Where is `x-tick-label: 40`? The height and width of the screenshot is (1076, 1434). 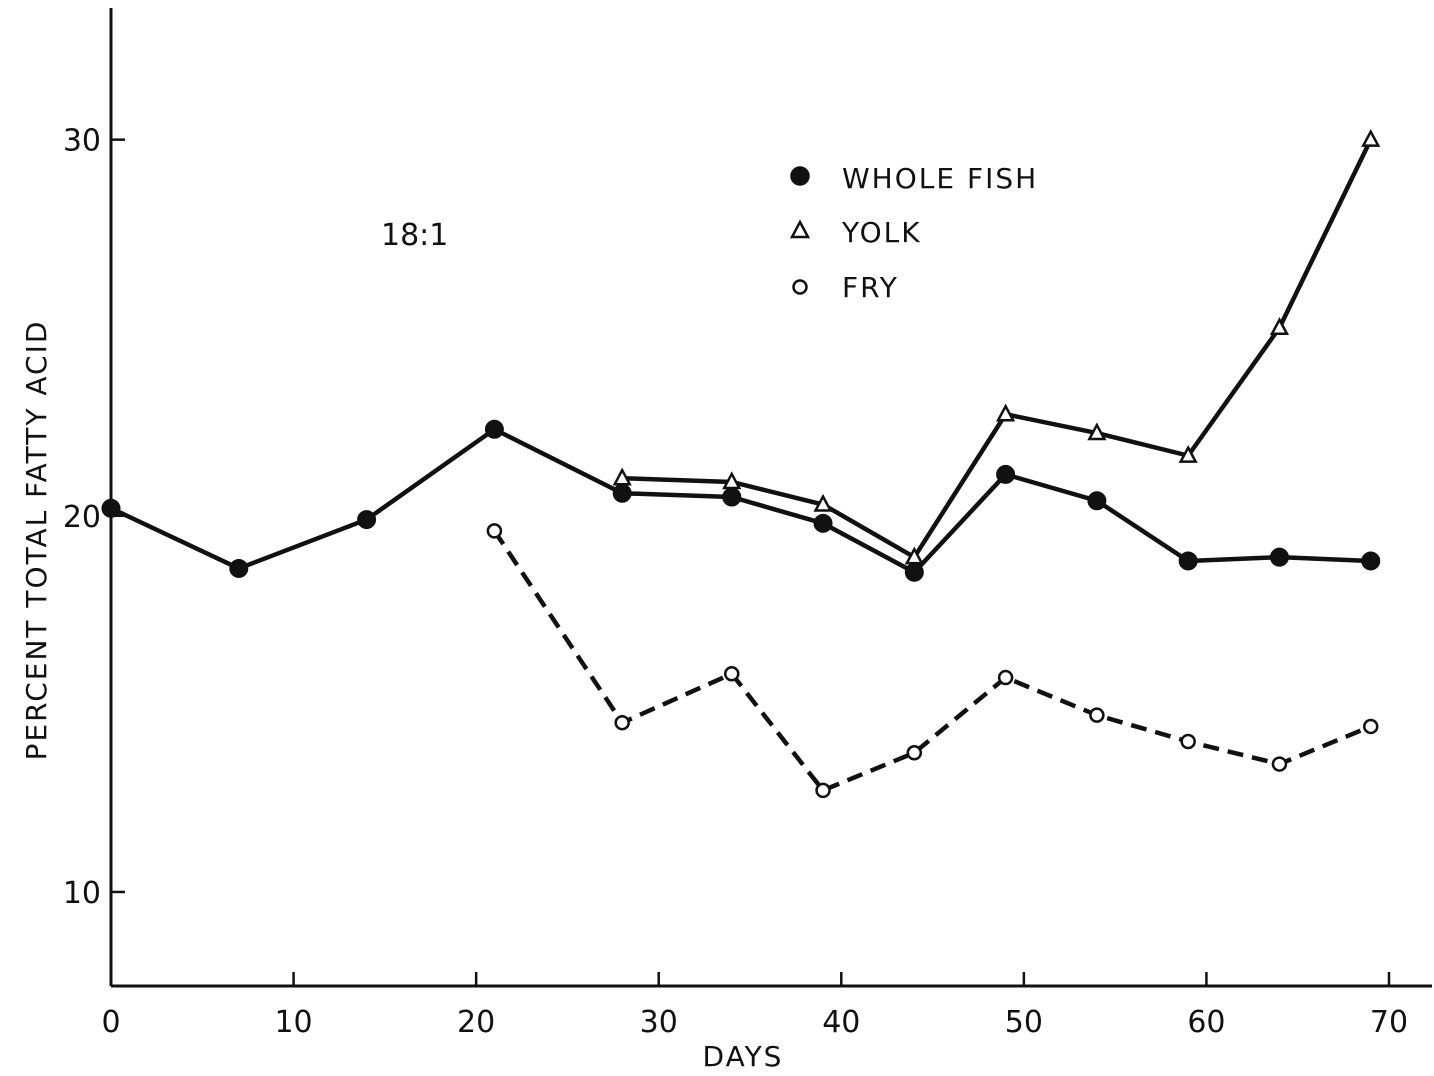
x-tick-label: 40 is located at coordinates (841, 1022).